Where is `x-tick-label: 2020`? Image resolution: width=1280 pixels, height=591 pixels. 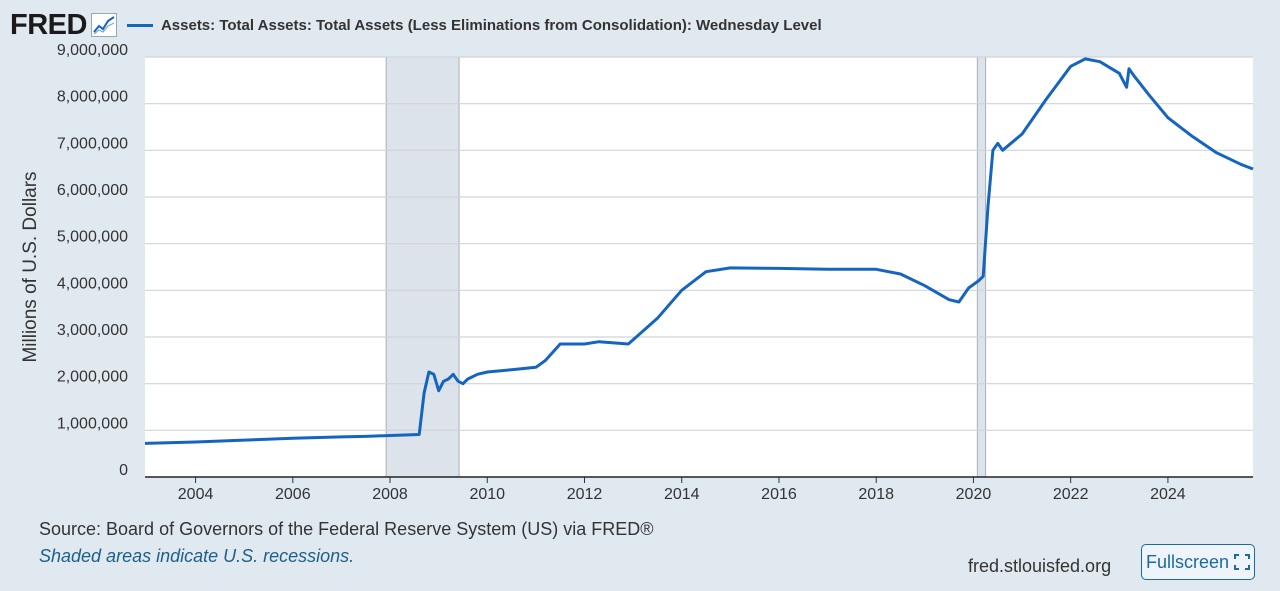
x-tick-label: 2020 is located at coordinates (974, 494).